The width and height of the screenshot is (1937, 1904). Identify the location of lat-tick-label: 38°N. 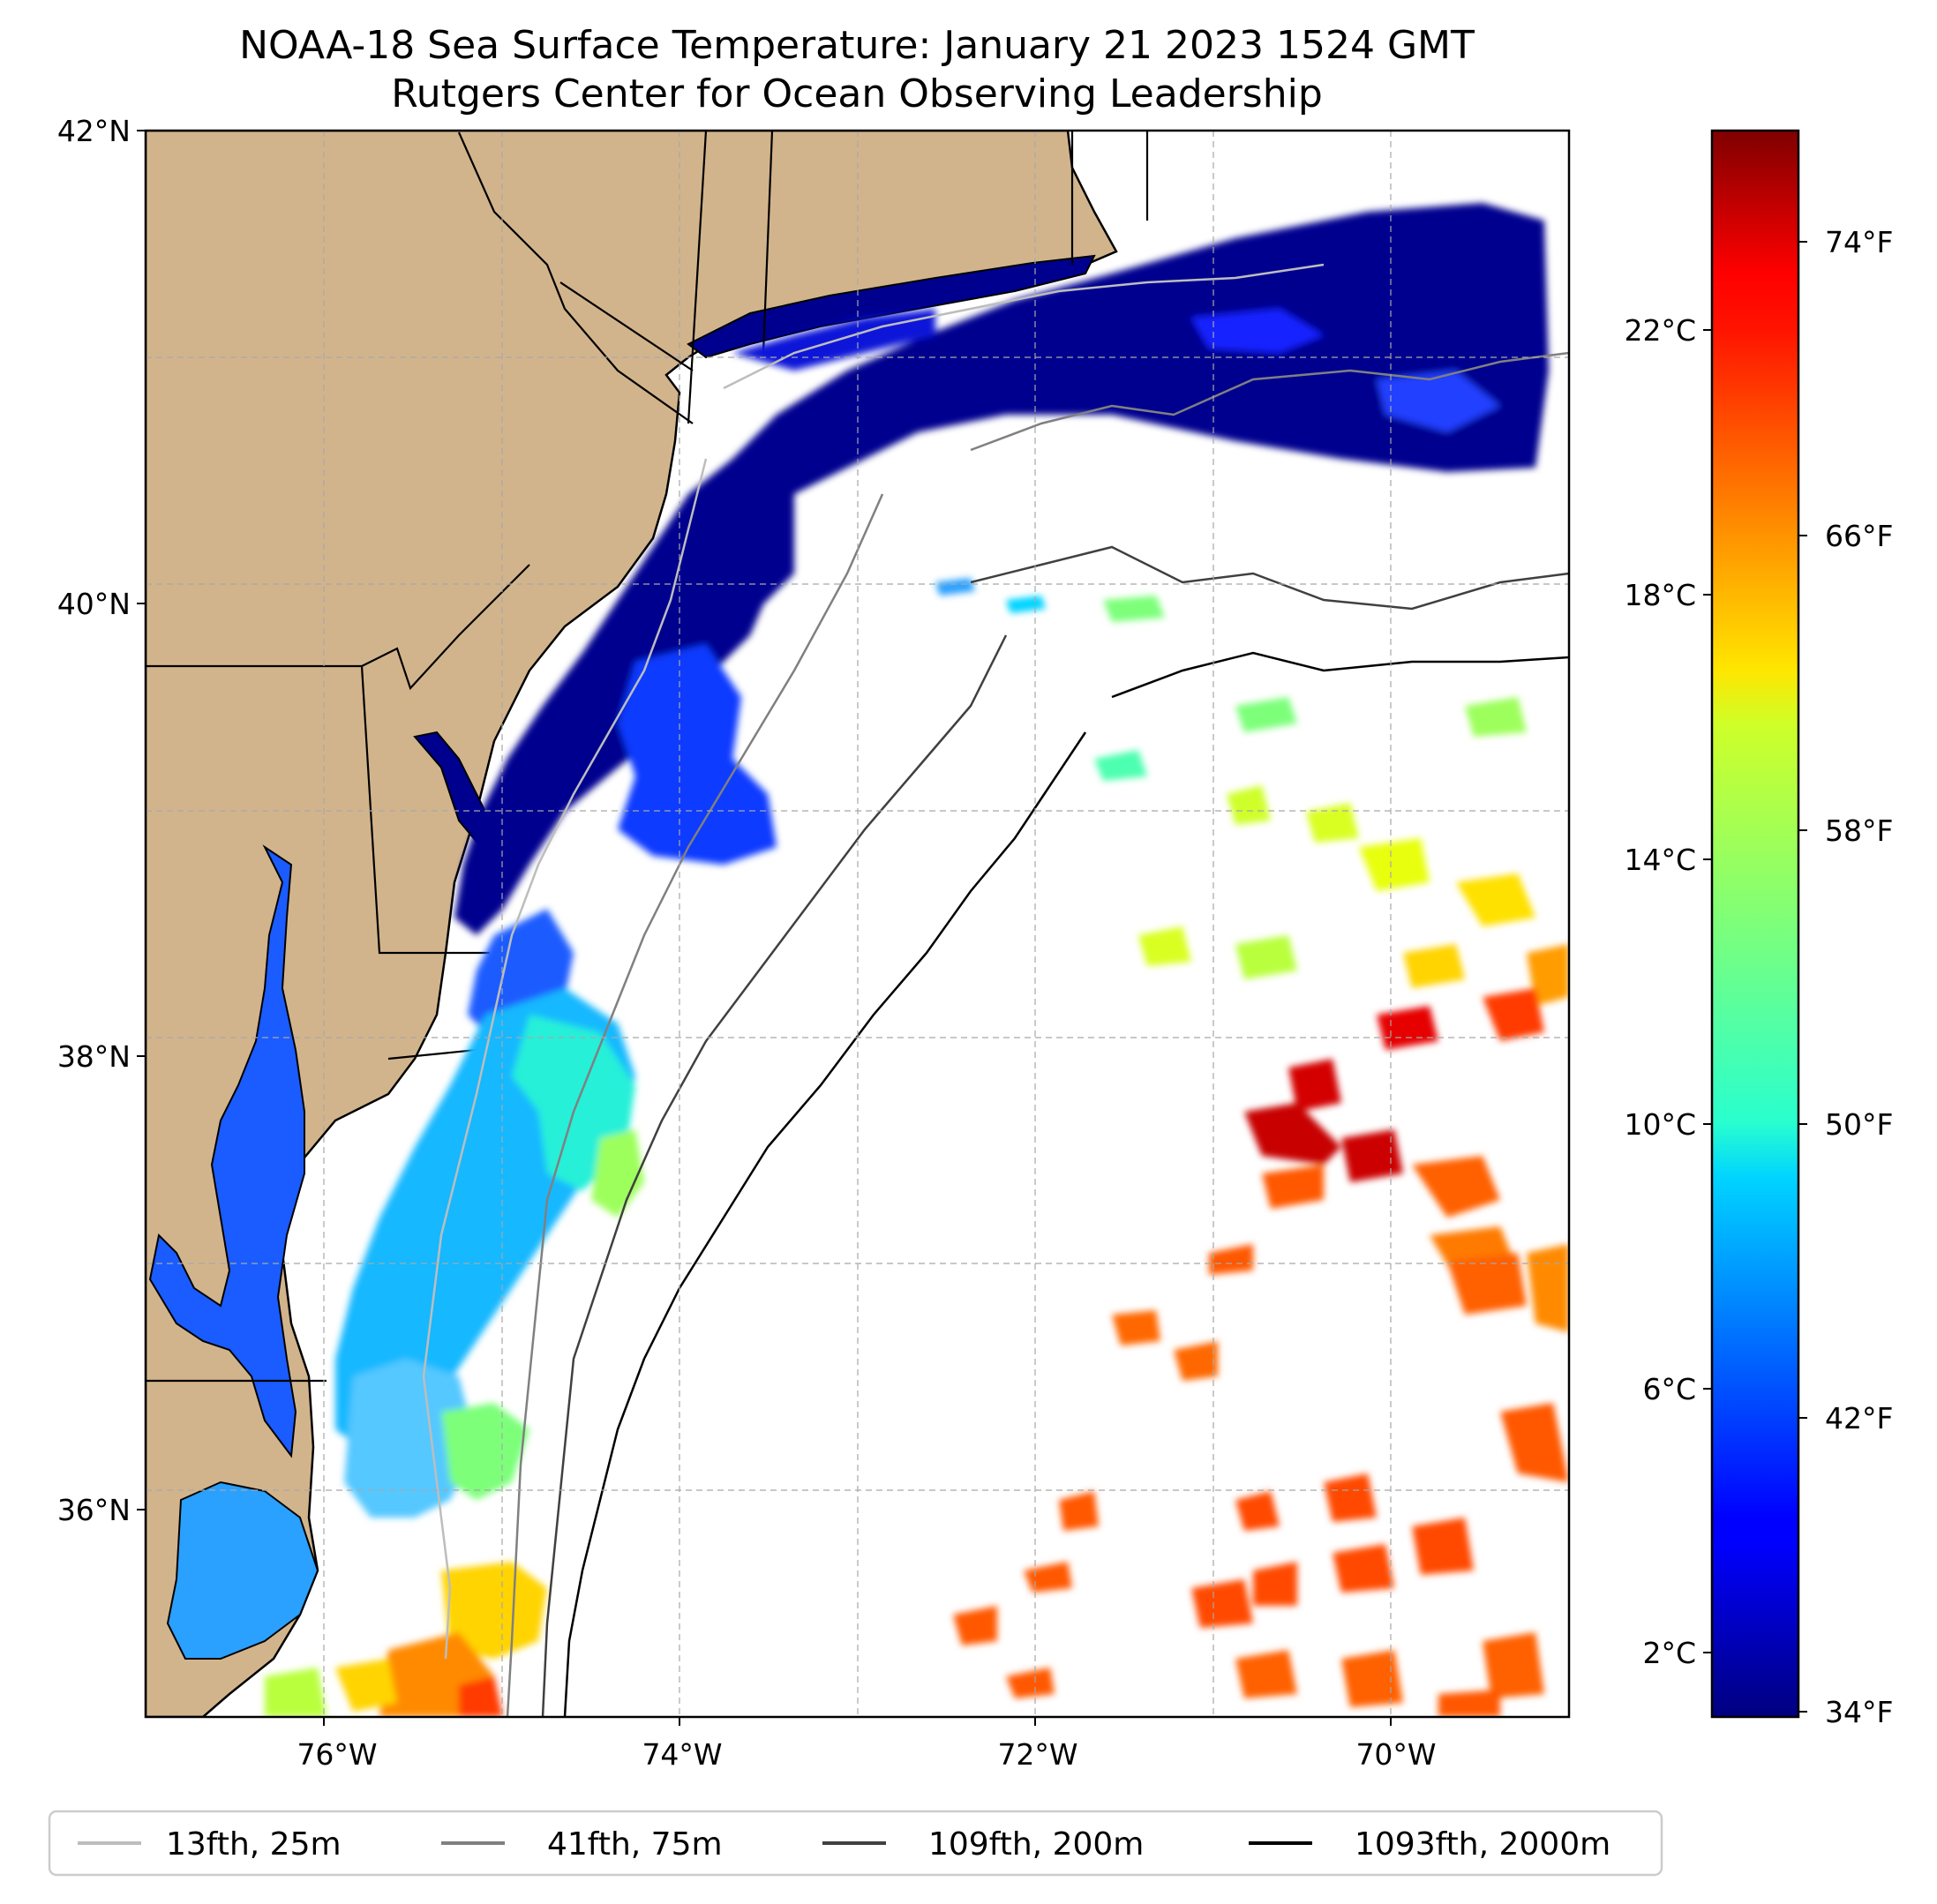
(94, 1056).